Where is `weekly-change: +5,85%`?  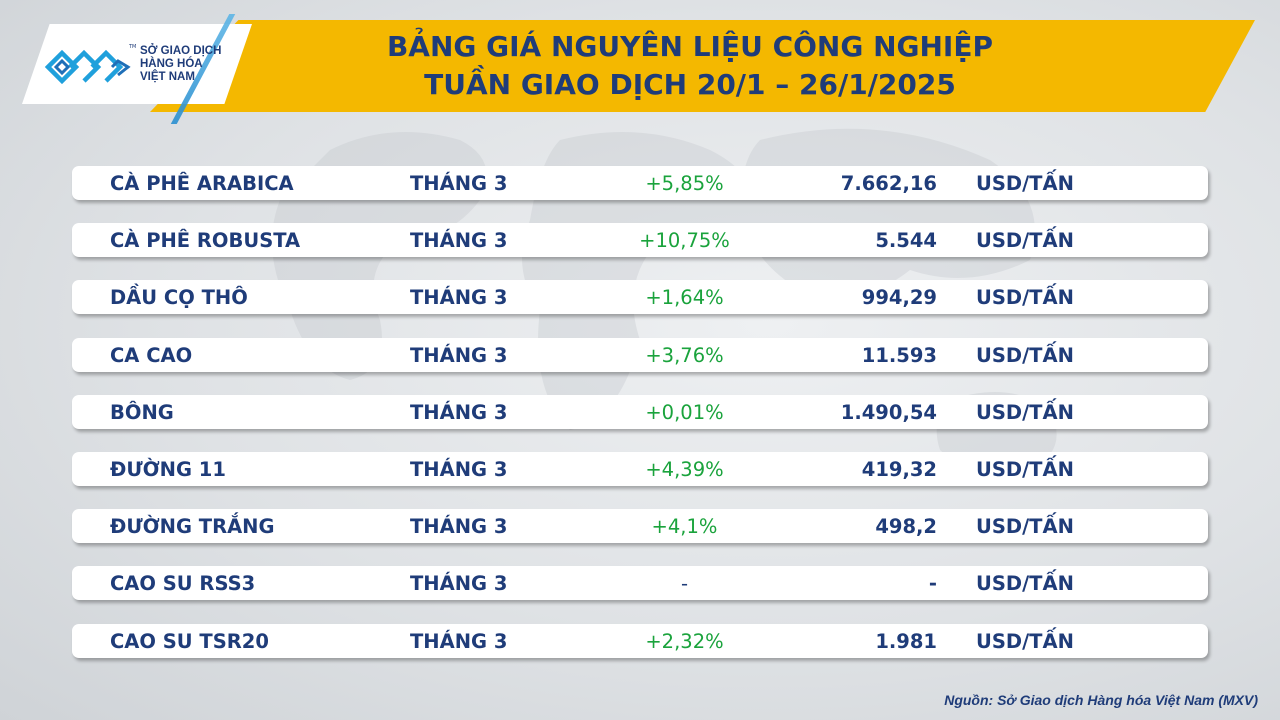
weekly-change: +5,85% is located at coordinates (684, 183).